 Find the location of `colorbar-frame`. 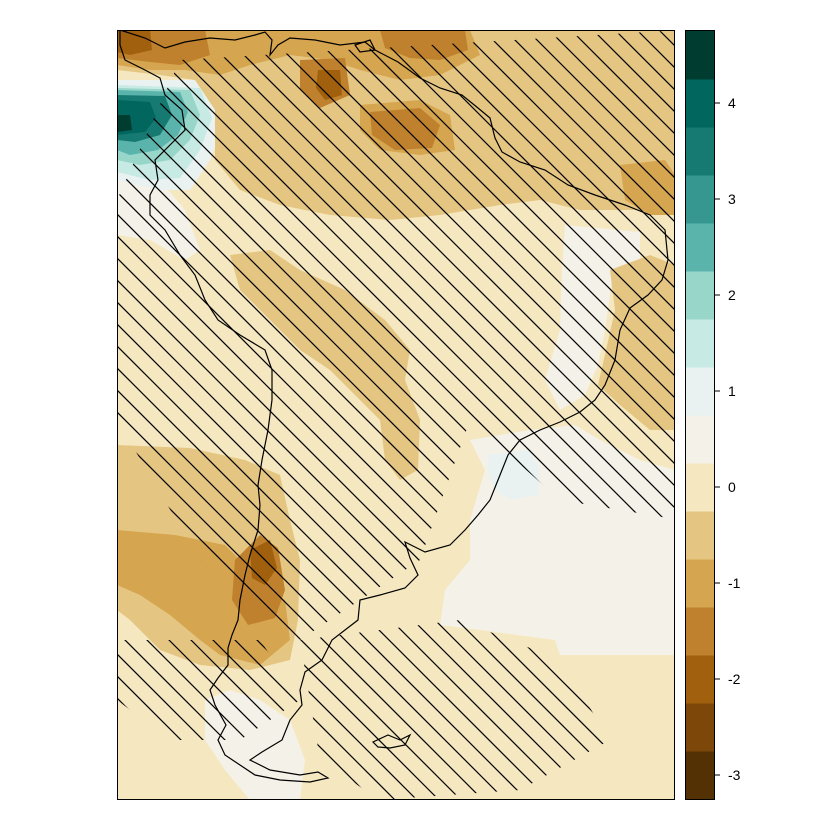

colorbar-frame is located at coordinates (700, 415).